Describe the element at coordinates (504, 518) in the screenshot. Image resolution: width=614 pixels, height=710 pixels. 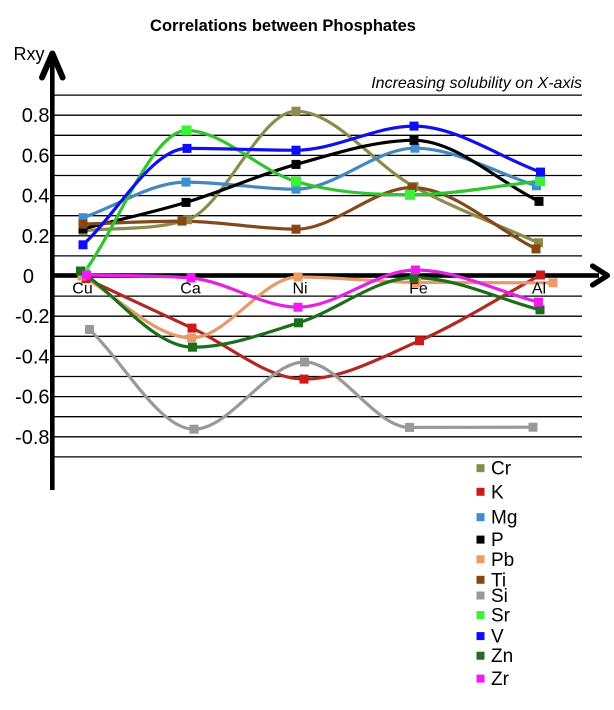
I see `svg-text: Mg` at that location.